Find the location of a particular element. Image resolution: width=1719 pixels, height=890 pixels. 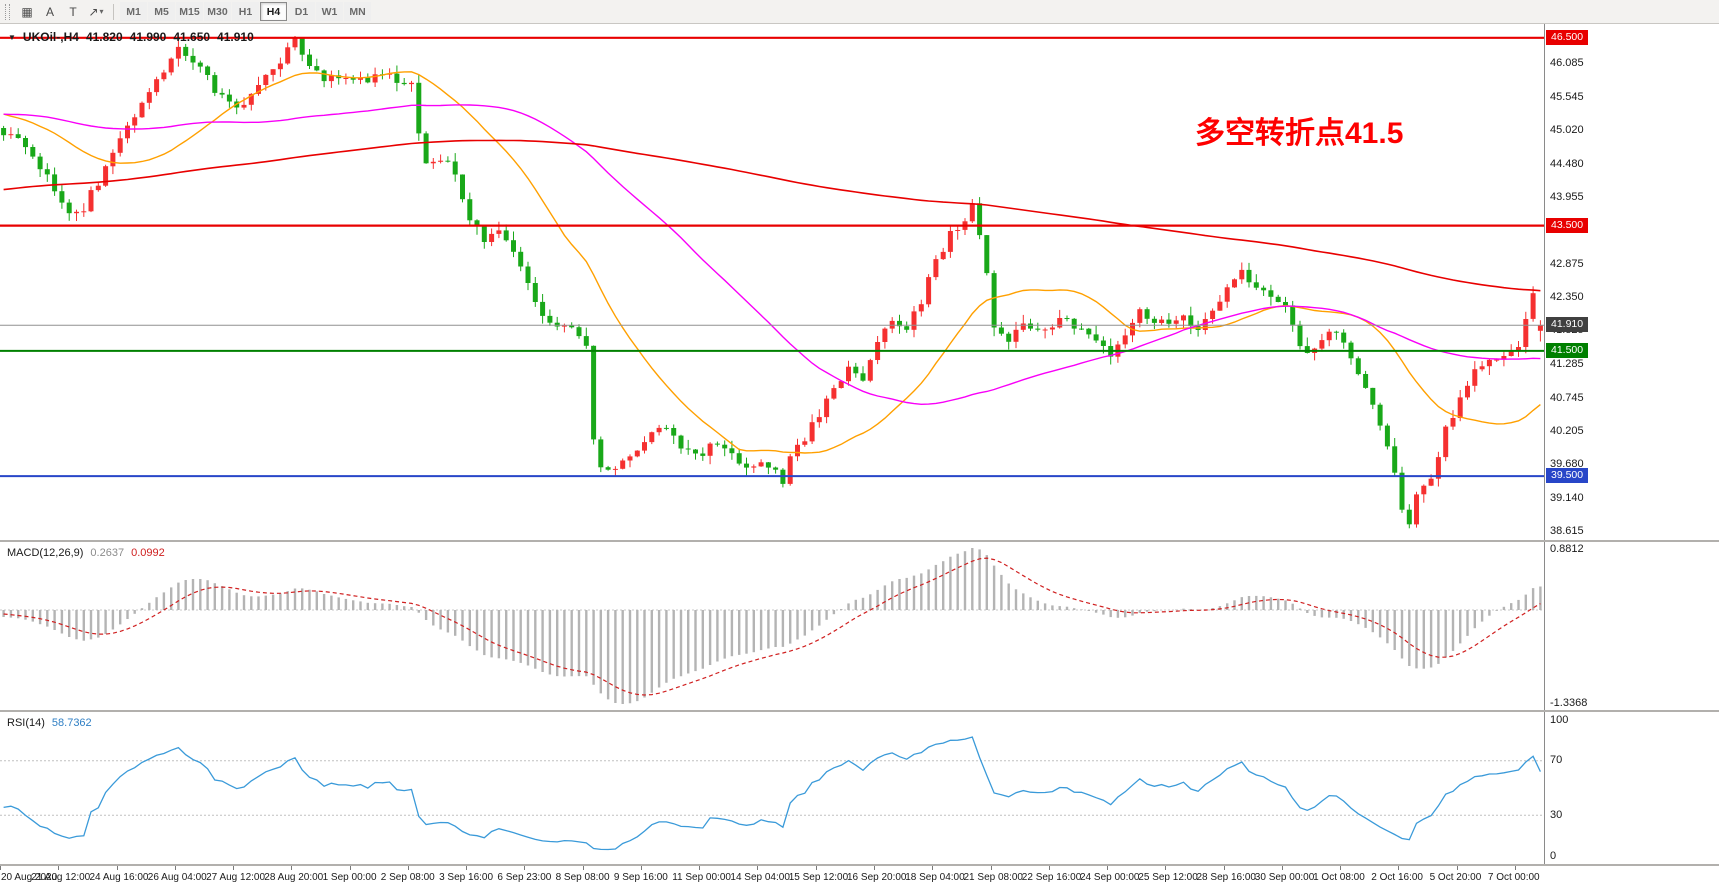

ohlc-open: 41.820 is located at coordinates (104, 37).